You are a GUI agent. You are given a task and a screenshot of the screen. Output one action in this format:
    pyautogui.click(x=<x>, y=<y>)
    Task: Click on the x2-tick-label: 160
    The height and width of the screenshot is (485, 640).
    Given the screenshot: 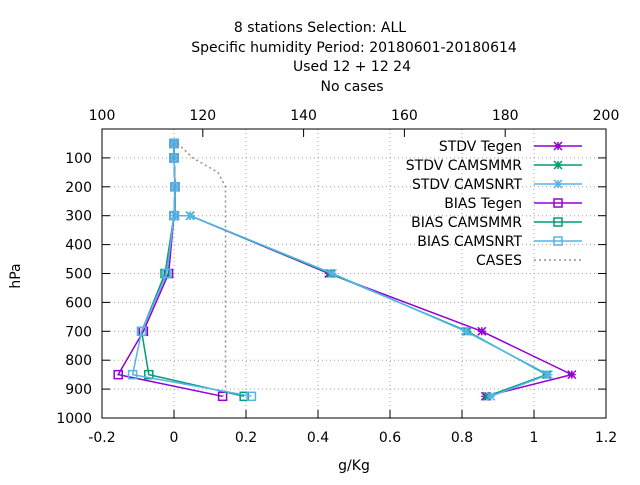 What is the action you would take?
    pyautogui.click(x=404, y=116)
    